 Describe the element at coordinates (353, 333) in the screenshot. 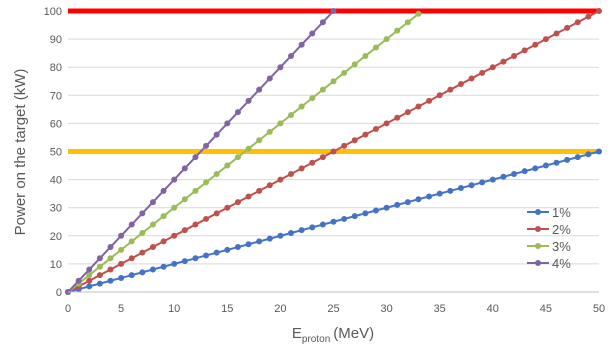

I see `x-axis-title-unit: (MeV)` at that location.